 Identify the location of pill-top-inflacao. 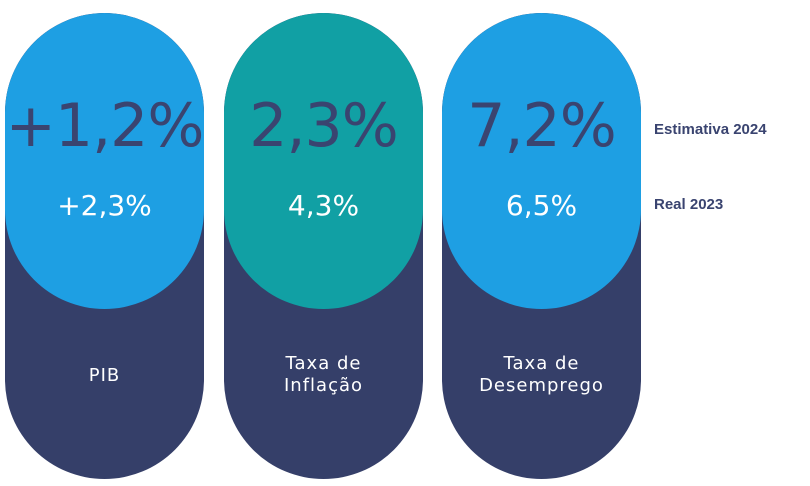
(323, 161).